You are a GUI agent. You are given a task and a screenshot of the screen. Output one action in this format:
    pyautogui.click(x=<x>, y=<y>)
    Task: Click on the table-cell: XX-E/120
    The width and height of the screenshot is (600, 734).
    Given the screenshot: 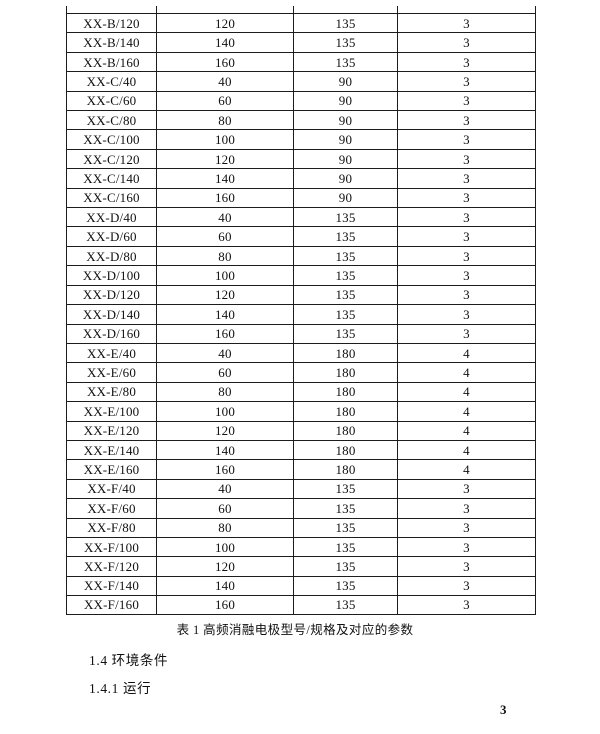 What is the action you would take?
    pyautogui.click(x=112, y=430)
    